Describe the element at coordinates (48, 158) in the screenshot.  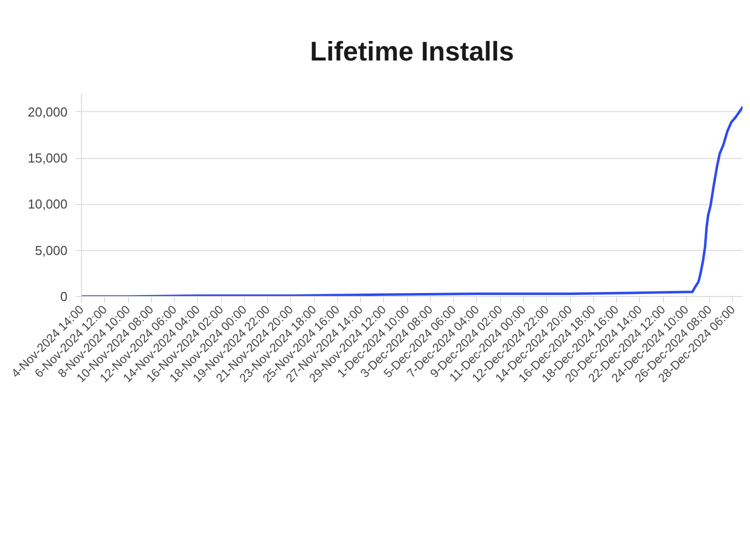
I see `y-tick-label: 15,000` at that location.